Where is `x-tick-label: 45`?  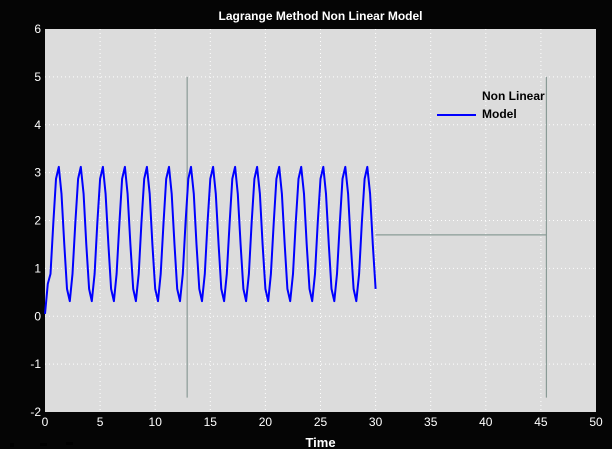
x-tick-label: 45 is located at coordinates (541, 422).